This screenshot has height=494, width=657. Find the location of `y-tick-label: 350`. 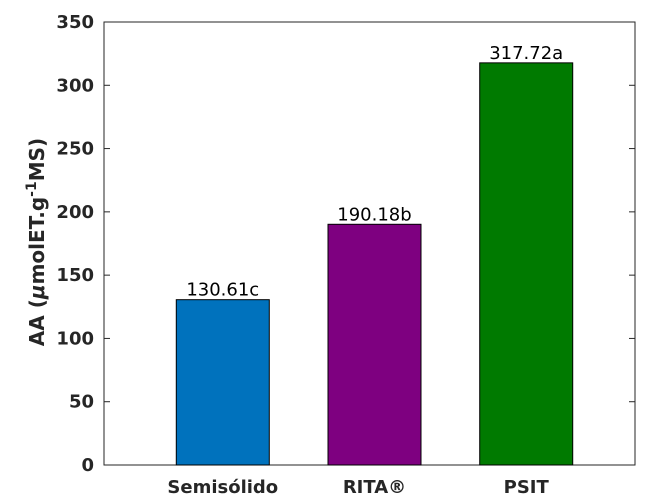

y-tick-label: 350 is located at coordinates (75, 22).